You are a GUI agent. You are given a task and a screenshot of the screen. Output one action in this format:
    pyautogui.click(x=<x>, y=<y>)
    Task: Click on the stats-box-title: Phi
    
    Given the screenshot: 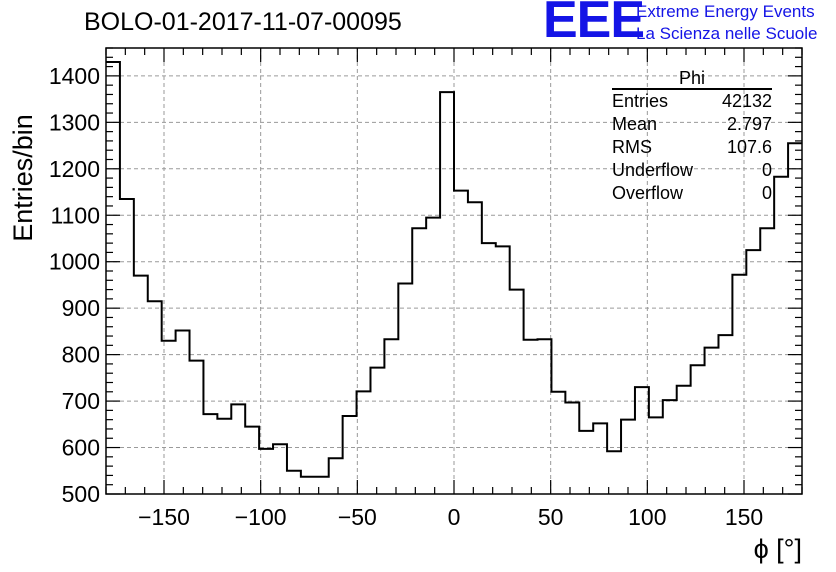 What is the action you would take?
    pyautogui.click(x=692, y=79)
    